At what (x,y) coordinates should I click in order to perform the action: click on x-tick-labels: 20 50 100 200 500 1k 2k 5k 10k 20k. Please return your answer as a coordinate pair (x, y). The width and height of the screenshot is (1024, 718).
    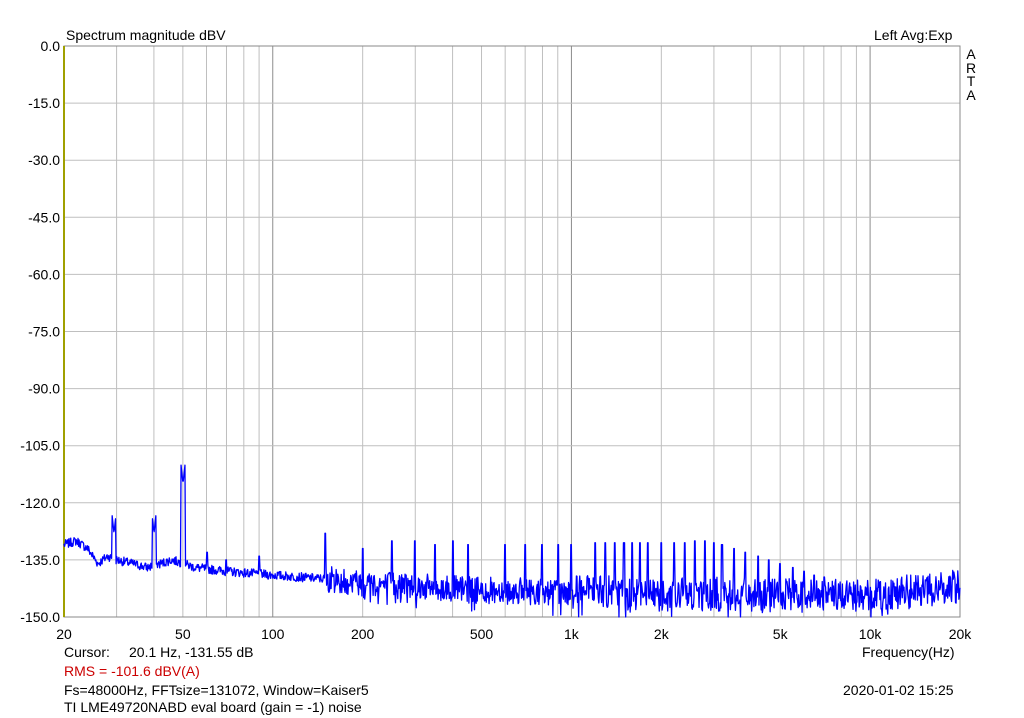
    Looking at the image, I should click on (514, 634).